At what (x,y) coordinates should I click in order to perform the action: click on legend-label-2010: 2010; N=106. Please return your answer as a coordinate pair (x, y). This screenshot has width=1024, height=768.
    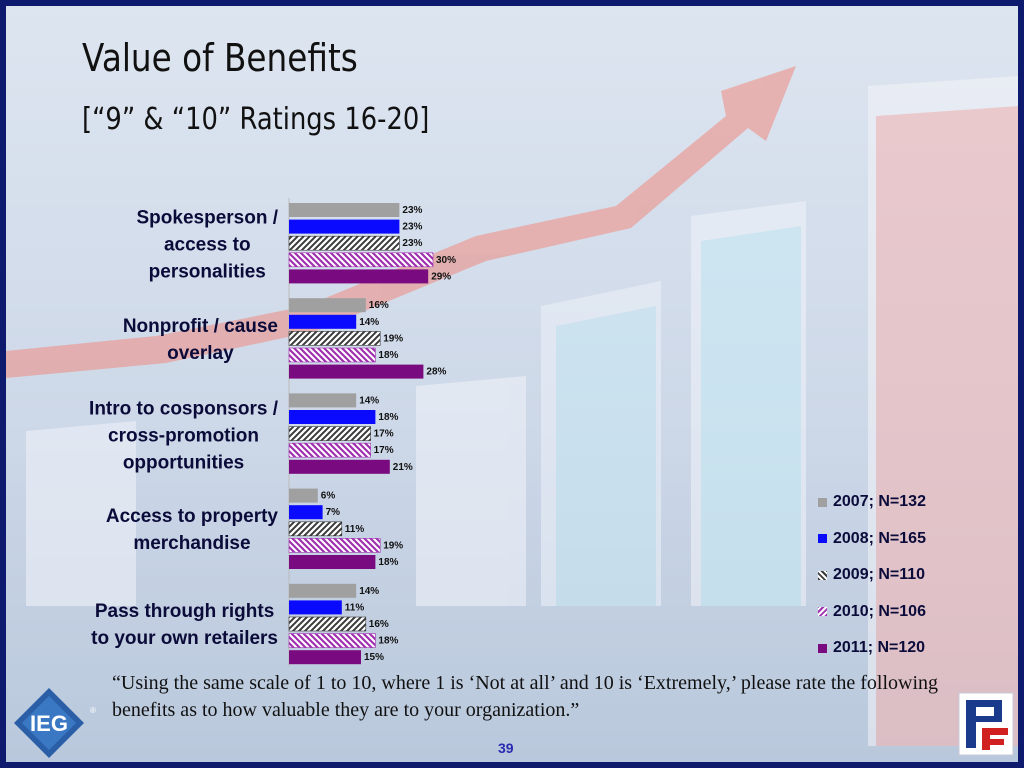
    Looking at the image, I should click on (879, 611).